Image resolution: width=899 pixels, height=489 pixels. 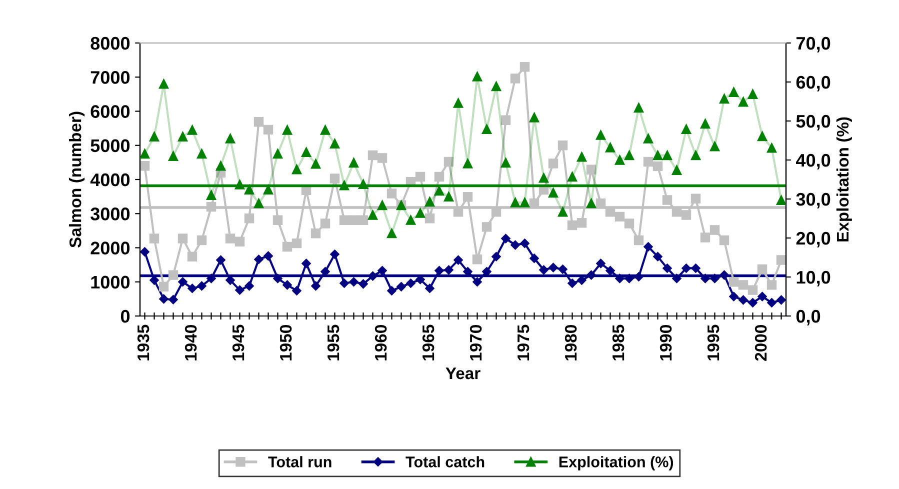 What do you see at coordinates (110, 179) in the screenshot?
I see `y-tick-label: 4000` at bounding box center [110, 179].